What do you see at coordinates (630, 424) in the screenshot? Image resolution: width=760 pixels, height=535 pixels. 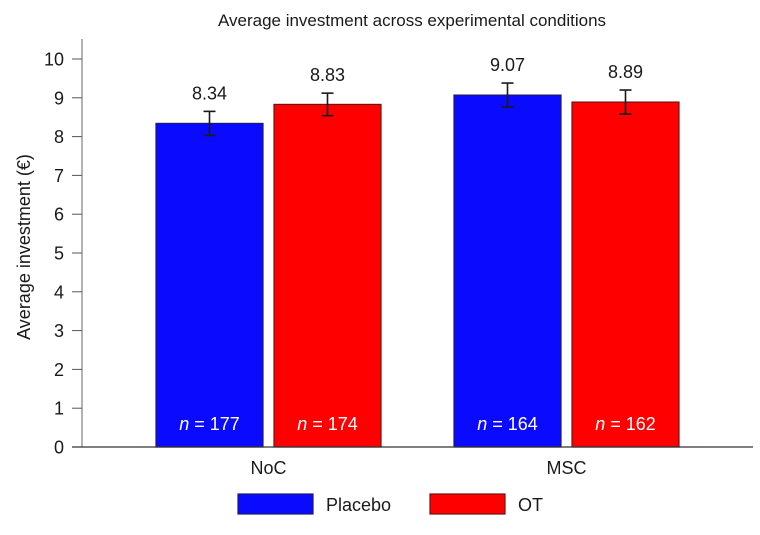 I see `n-value: = 162` at bounding box center [630, 424].